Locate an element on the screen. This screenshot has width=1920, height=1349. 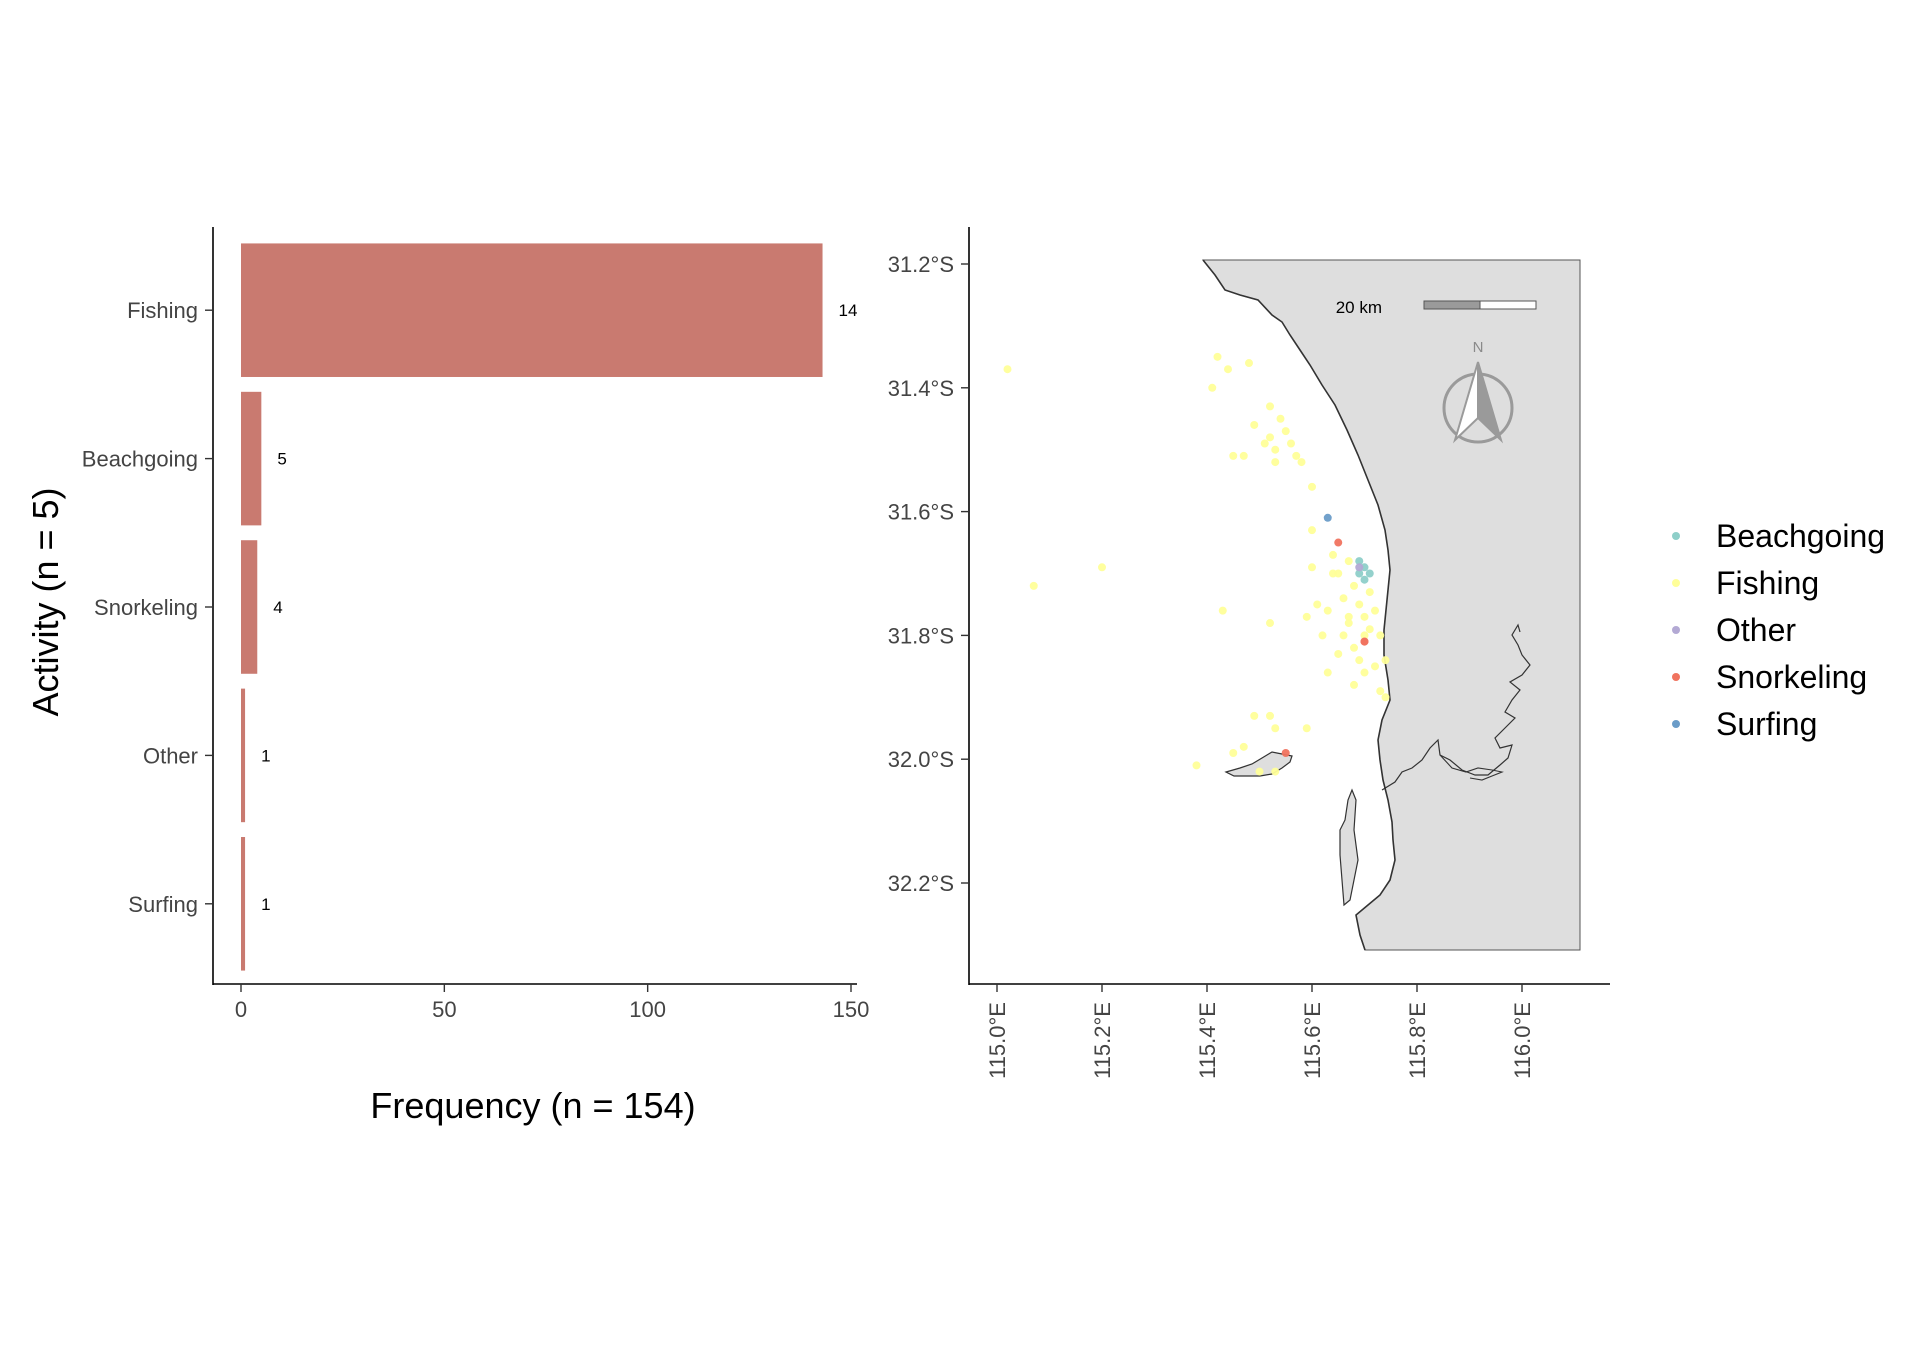
map-x-tick-label-116-0-e: 116.0°E is located at coordinates (1522, 1040).